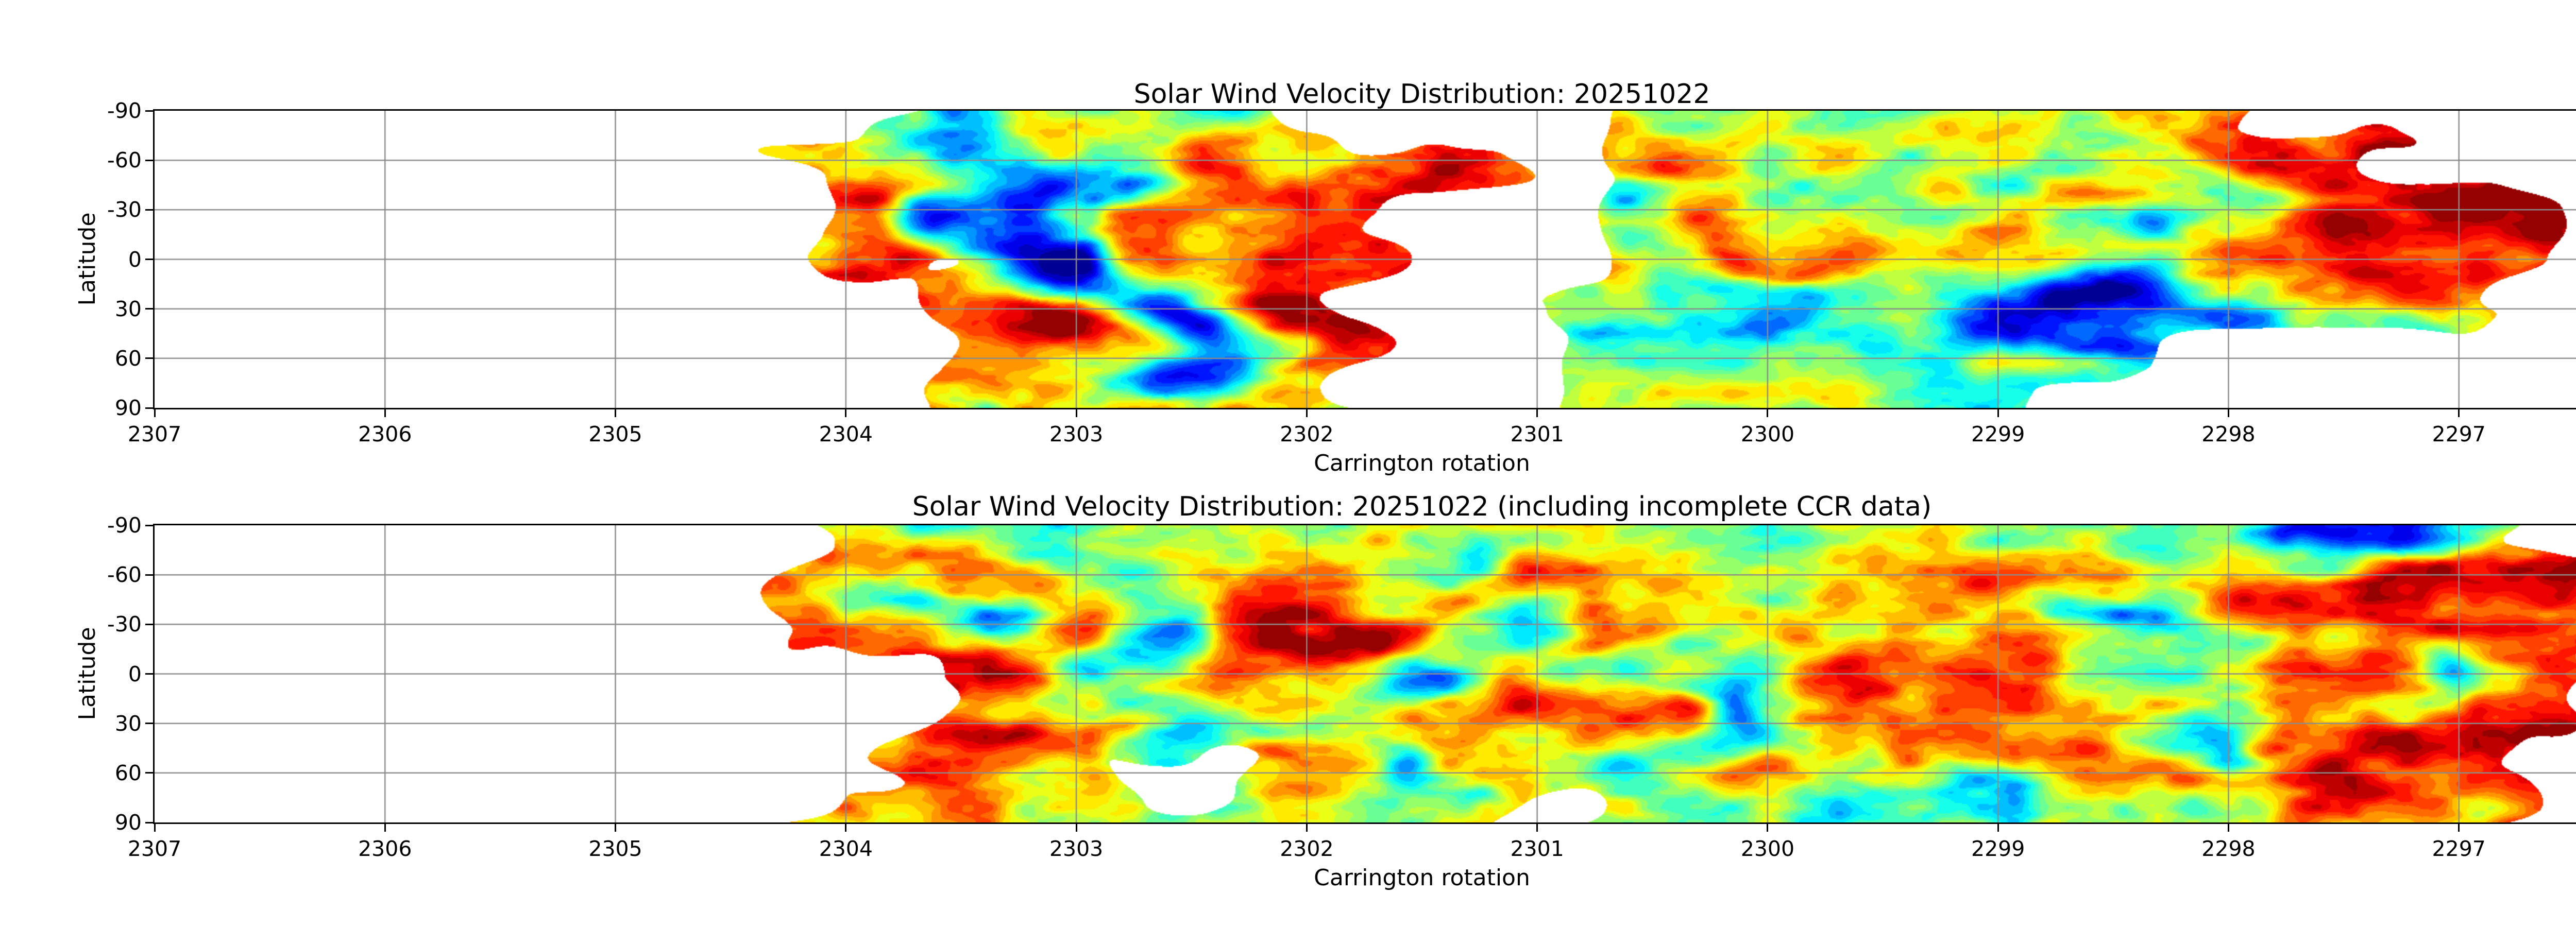 This screenshot has height=927, width=2576. Describe the element at coordinates (2228, 434) in the screenshot. I see `x-tick-label-panel1: 2298` at that location.